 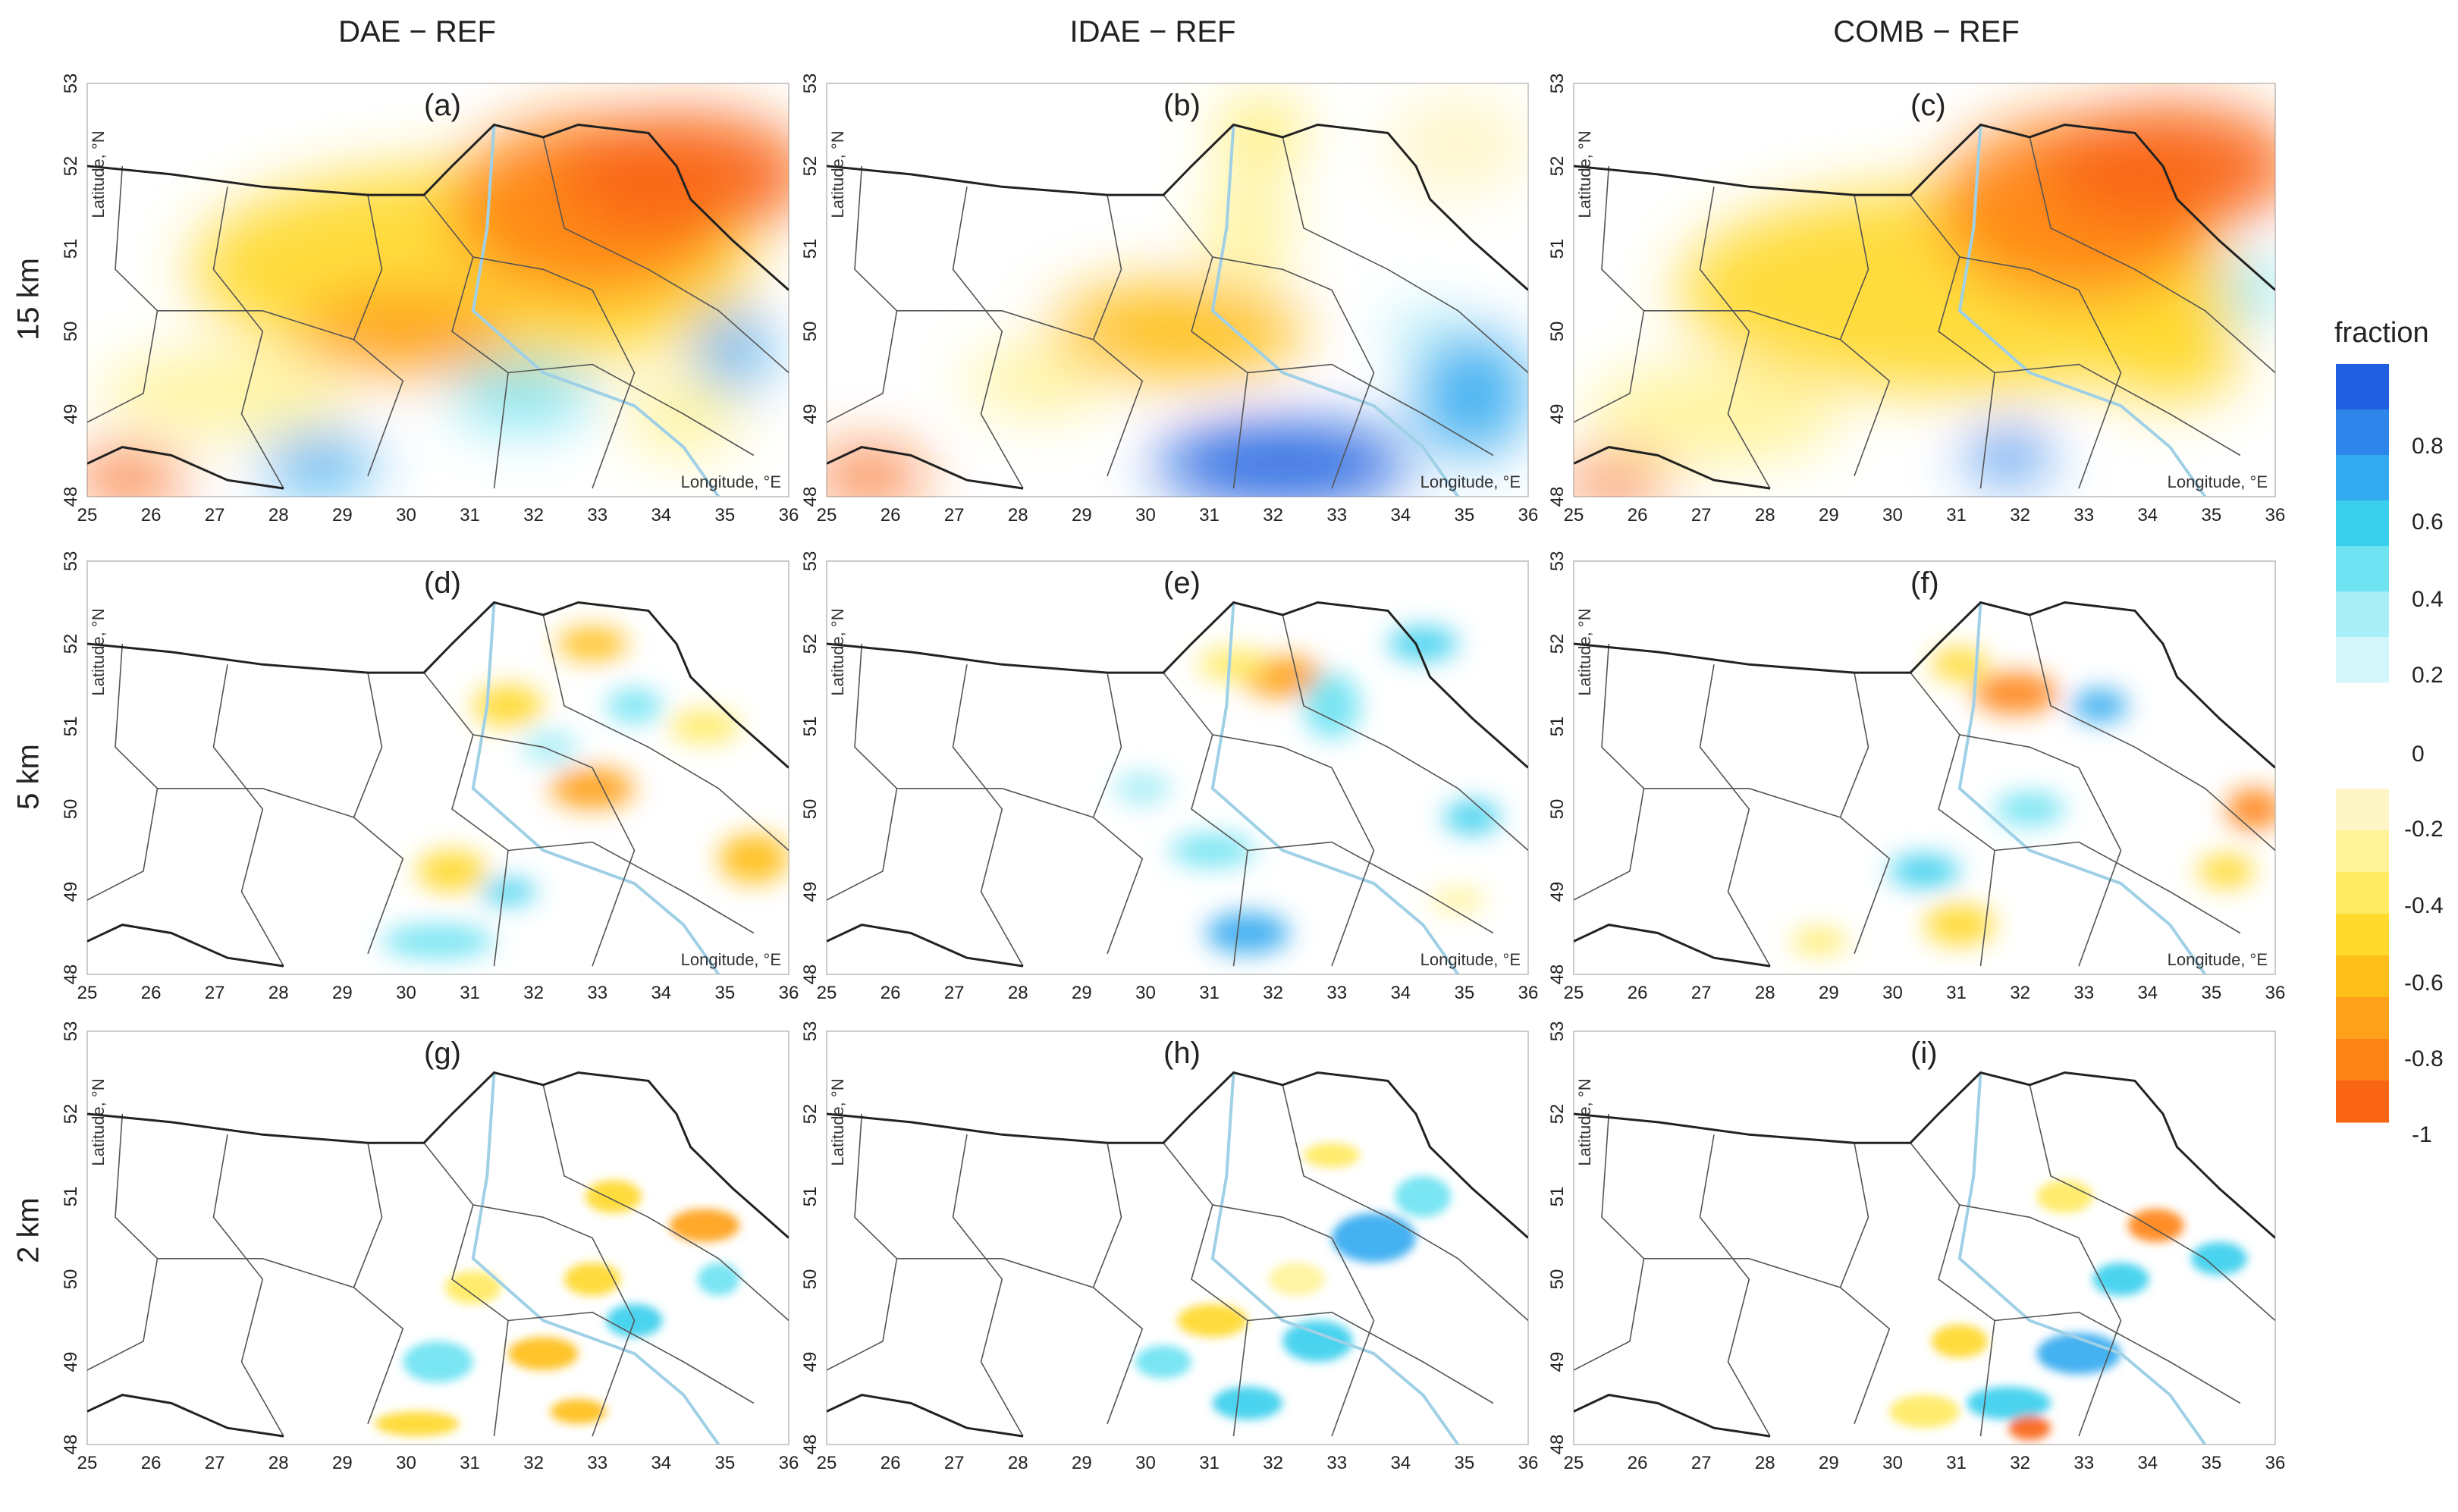 What do you see at coordinates (595, 1258) in the screenshot?
I see `river-line` at bounding box center [595, 1258].